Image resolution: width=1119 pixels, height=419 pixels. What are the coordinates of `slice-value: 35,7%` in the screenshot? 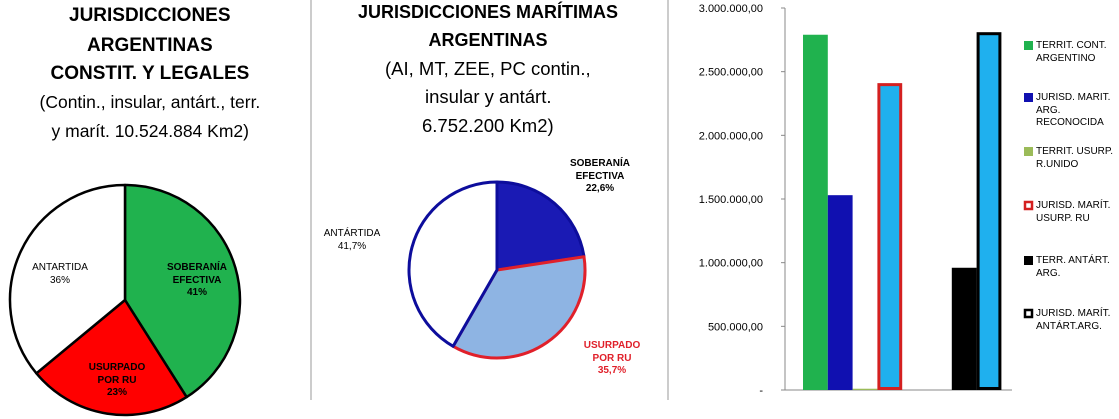 It's located at (612, 370).